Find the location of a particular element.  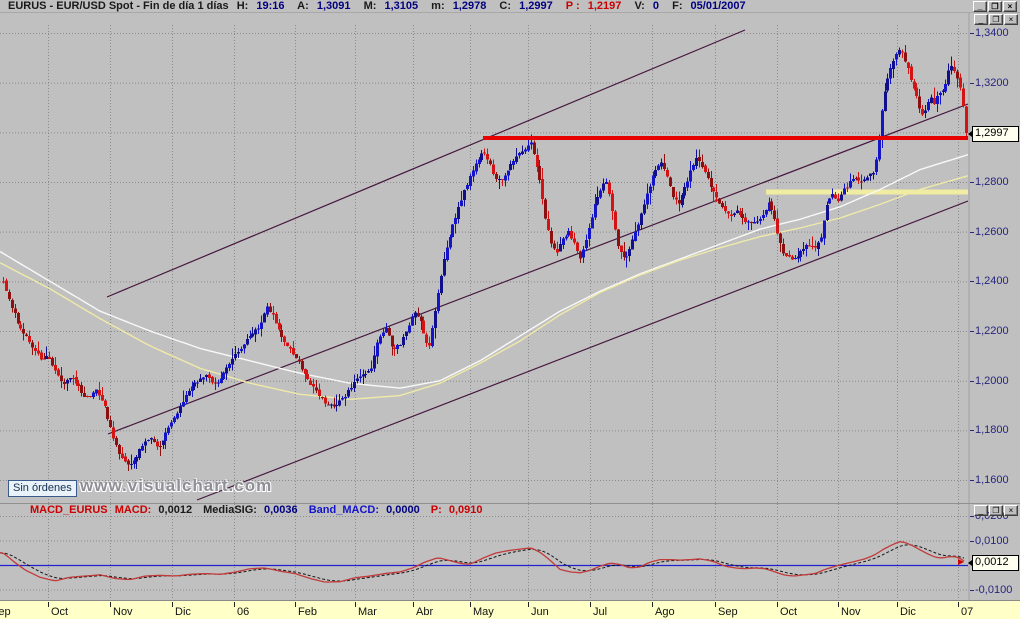

macd-marker-arrow-icon is located at coordinates (970, 563).